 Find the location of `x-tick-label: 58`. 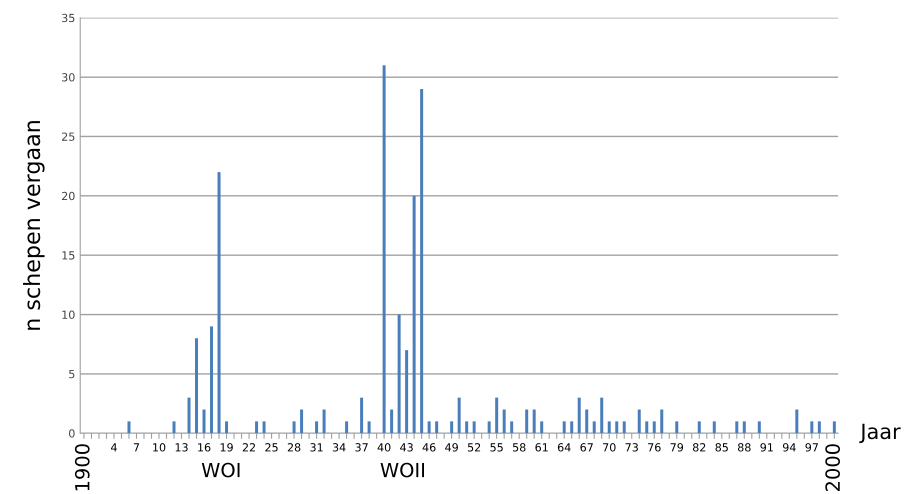

x-tick-label: 58 is located at coordinates (519, 447).